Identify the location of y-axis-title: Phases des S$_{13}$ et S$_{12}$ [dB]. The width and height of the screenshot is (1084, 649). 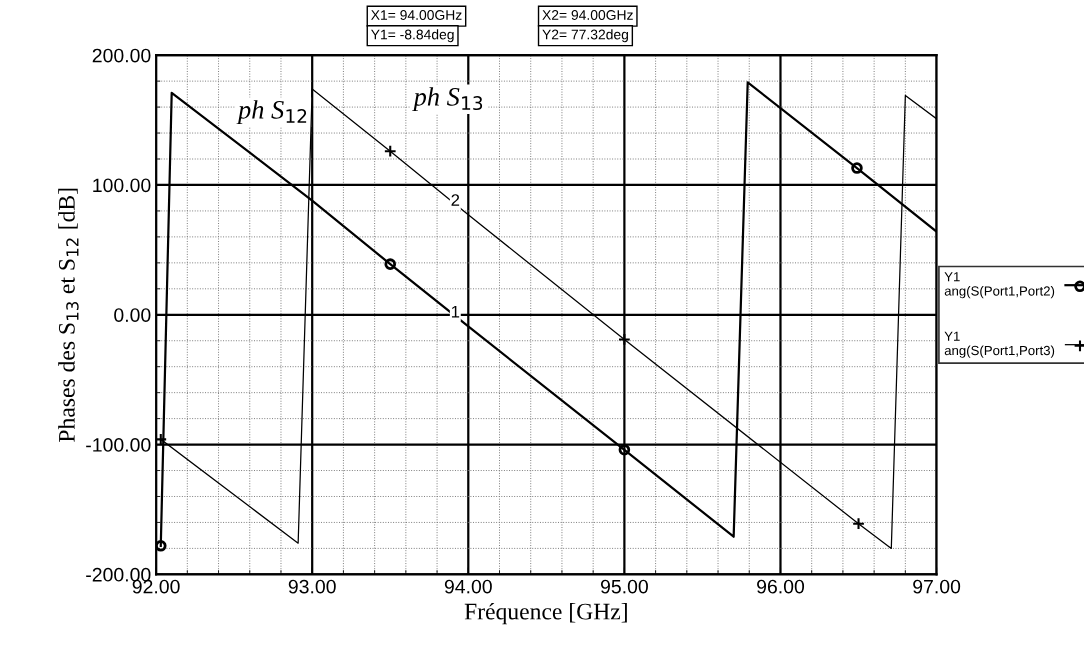
(68, 315).